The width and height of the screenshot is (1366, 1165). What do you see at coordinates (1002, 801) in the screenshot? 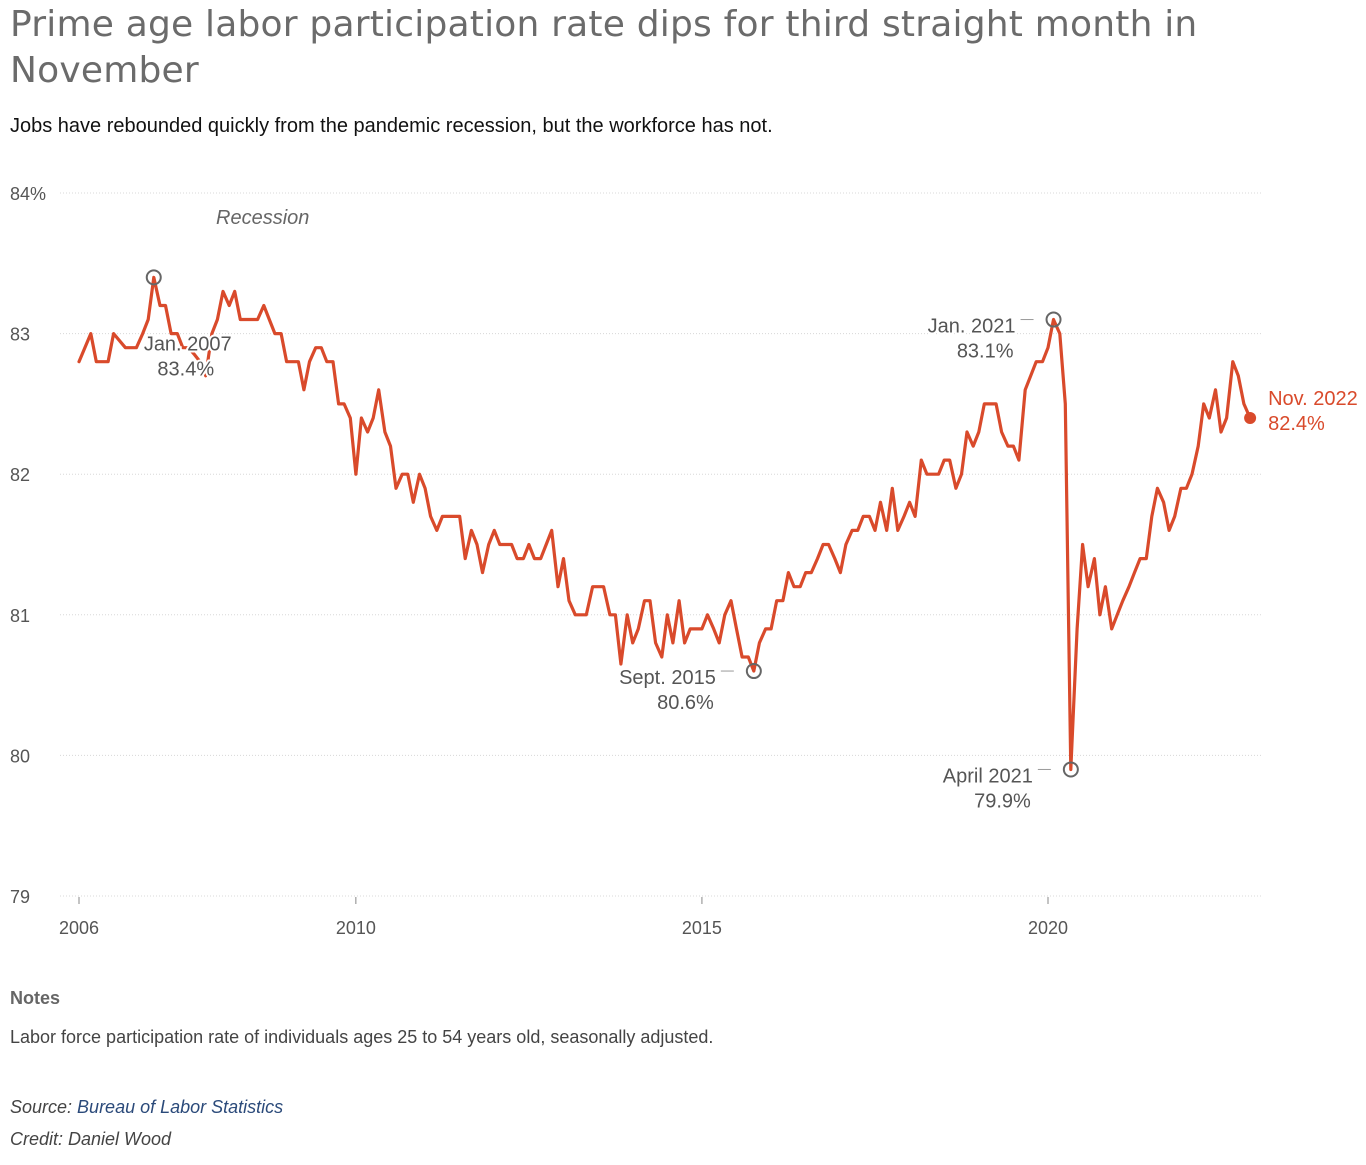
I see `annotation-value: 79.9%` at bounding box center [1002, 801].